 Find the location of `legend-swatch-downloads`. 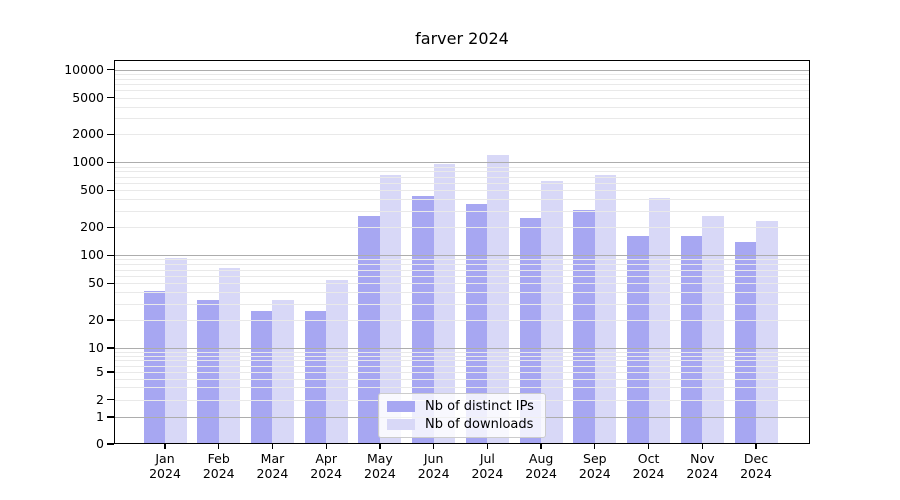

legend-swatch-downloads is located at coordinates (401, 424).